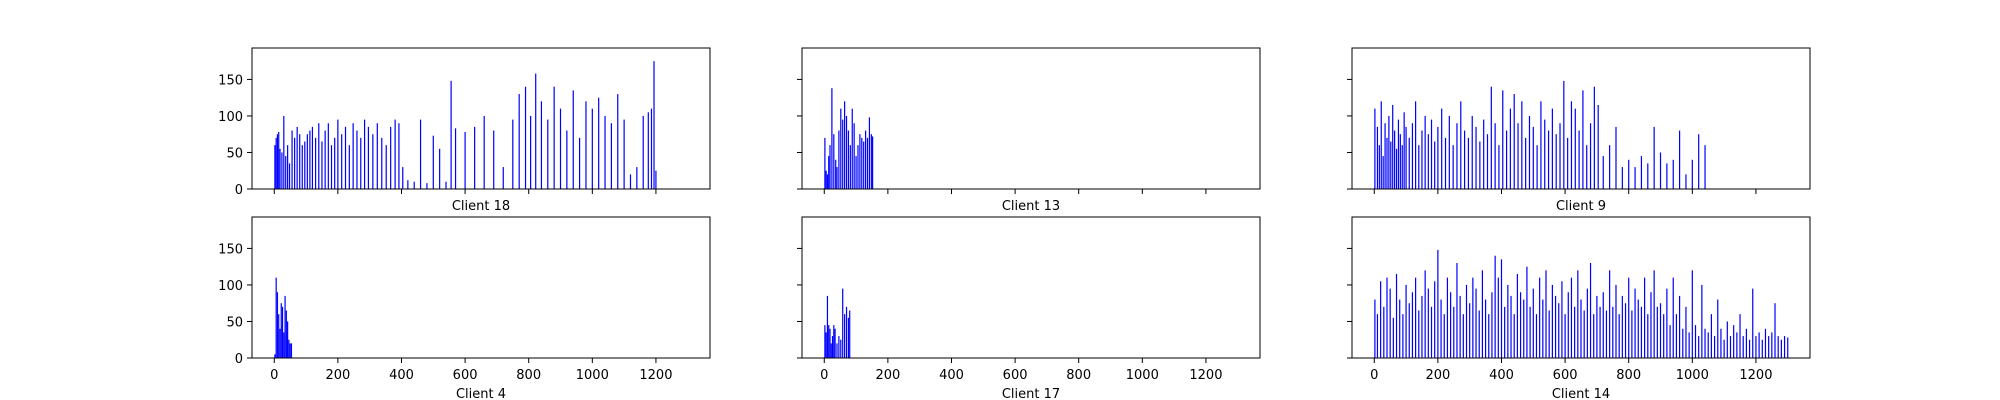 The height and width of the screenshot is (400, 2000). What do you see at coordinates (1755, 375) in the screenshot?
I see `x-tick-label: 1200` at bounding box center [1755, 375].